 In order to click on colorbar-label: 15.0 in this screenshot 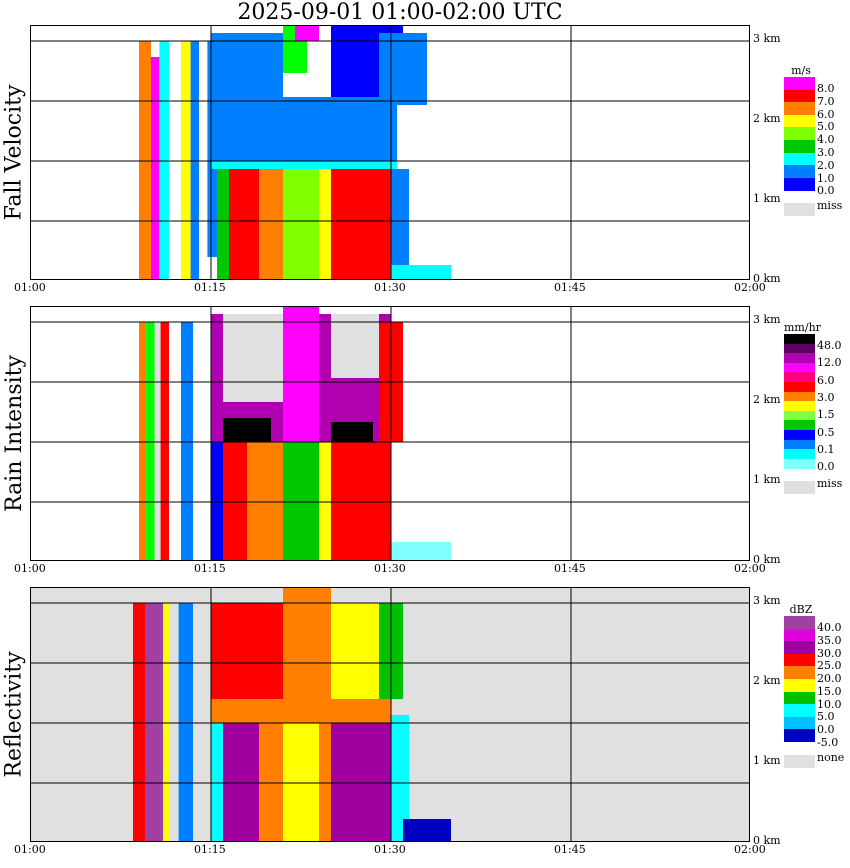, I will do `click(829, 691)`.